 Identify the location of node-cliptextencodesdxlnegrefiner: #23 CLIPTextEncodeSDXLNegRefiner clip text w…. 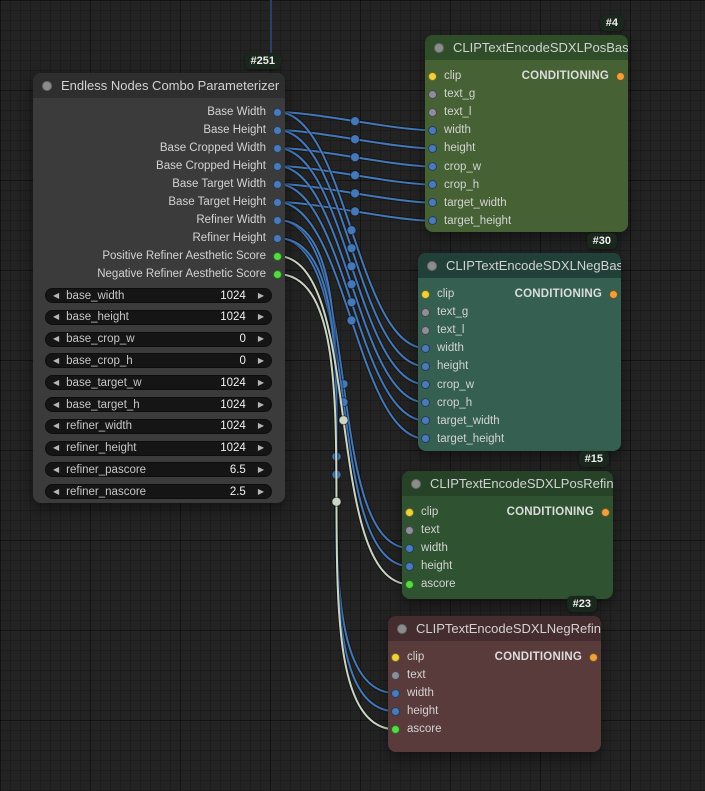
(494, 674).